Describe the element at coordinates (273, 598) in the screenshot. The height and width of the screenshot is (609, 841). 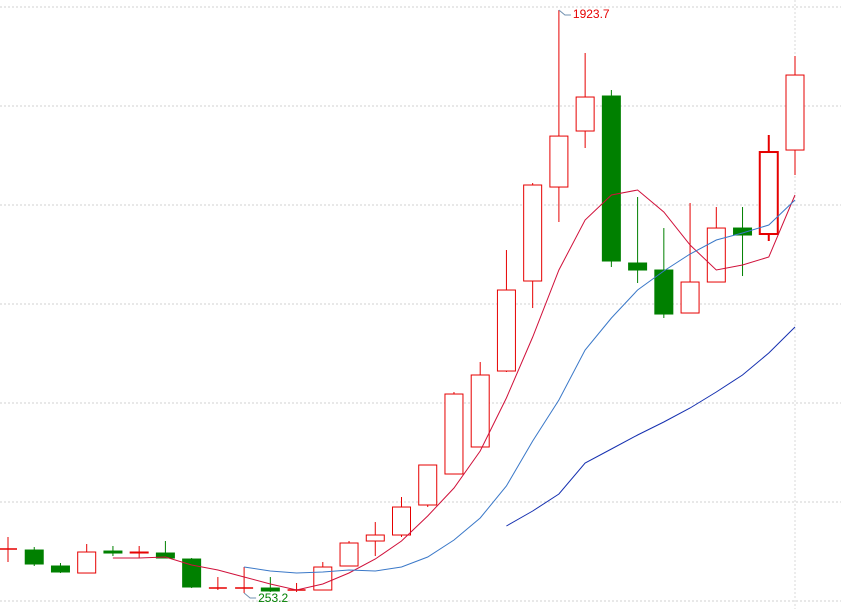
I see `low-label: 253.2` at that location.